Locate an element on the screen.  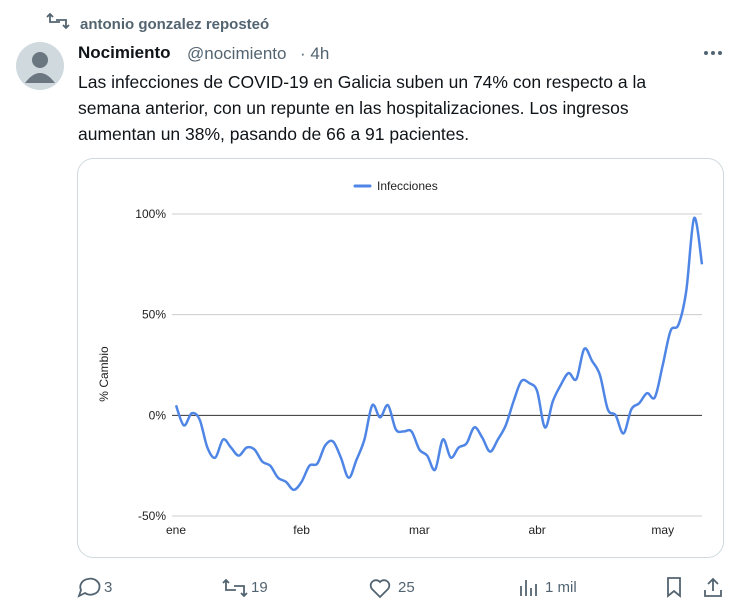
views-icon is located at coordinates (528, 588).